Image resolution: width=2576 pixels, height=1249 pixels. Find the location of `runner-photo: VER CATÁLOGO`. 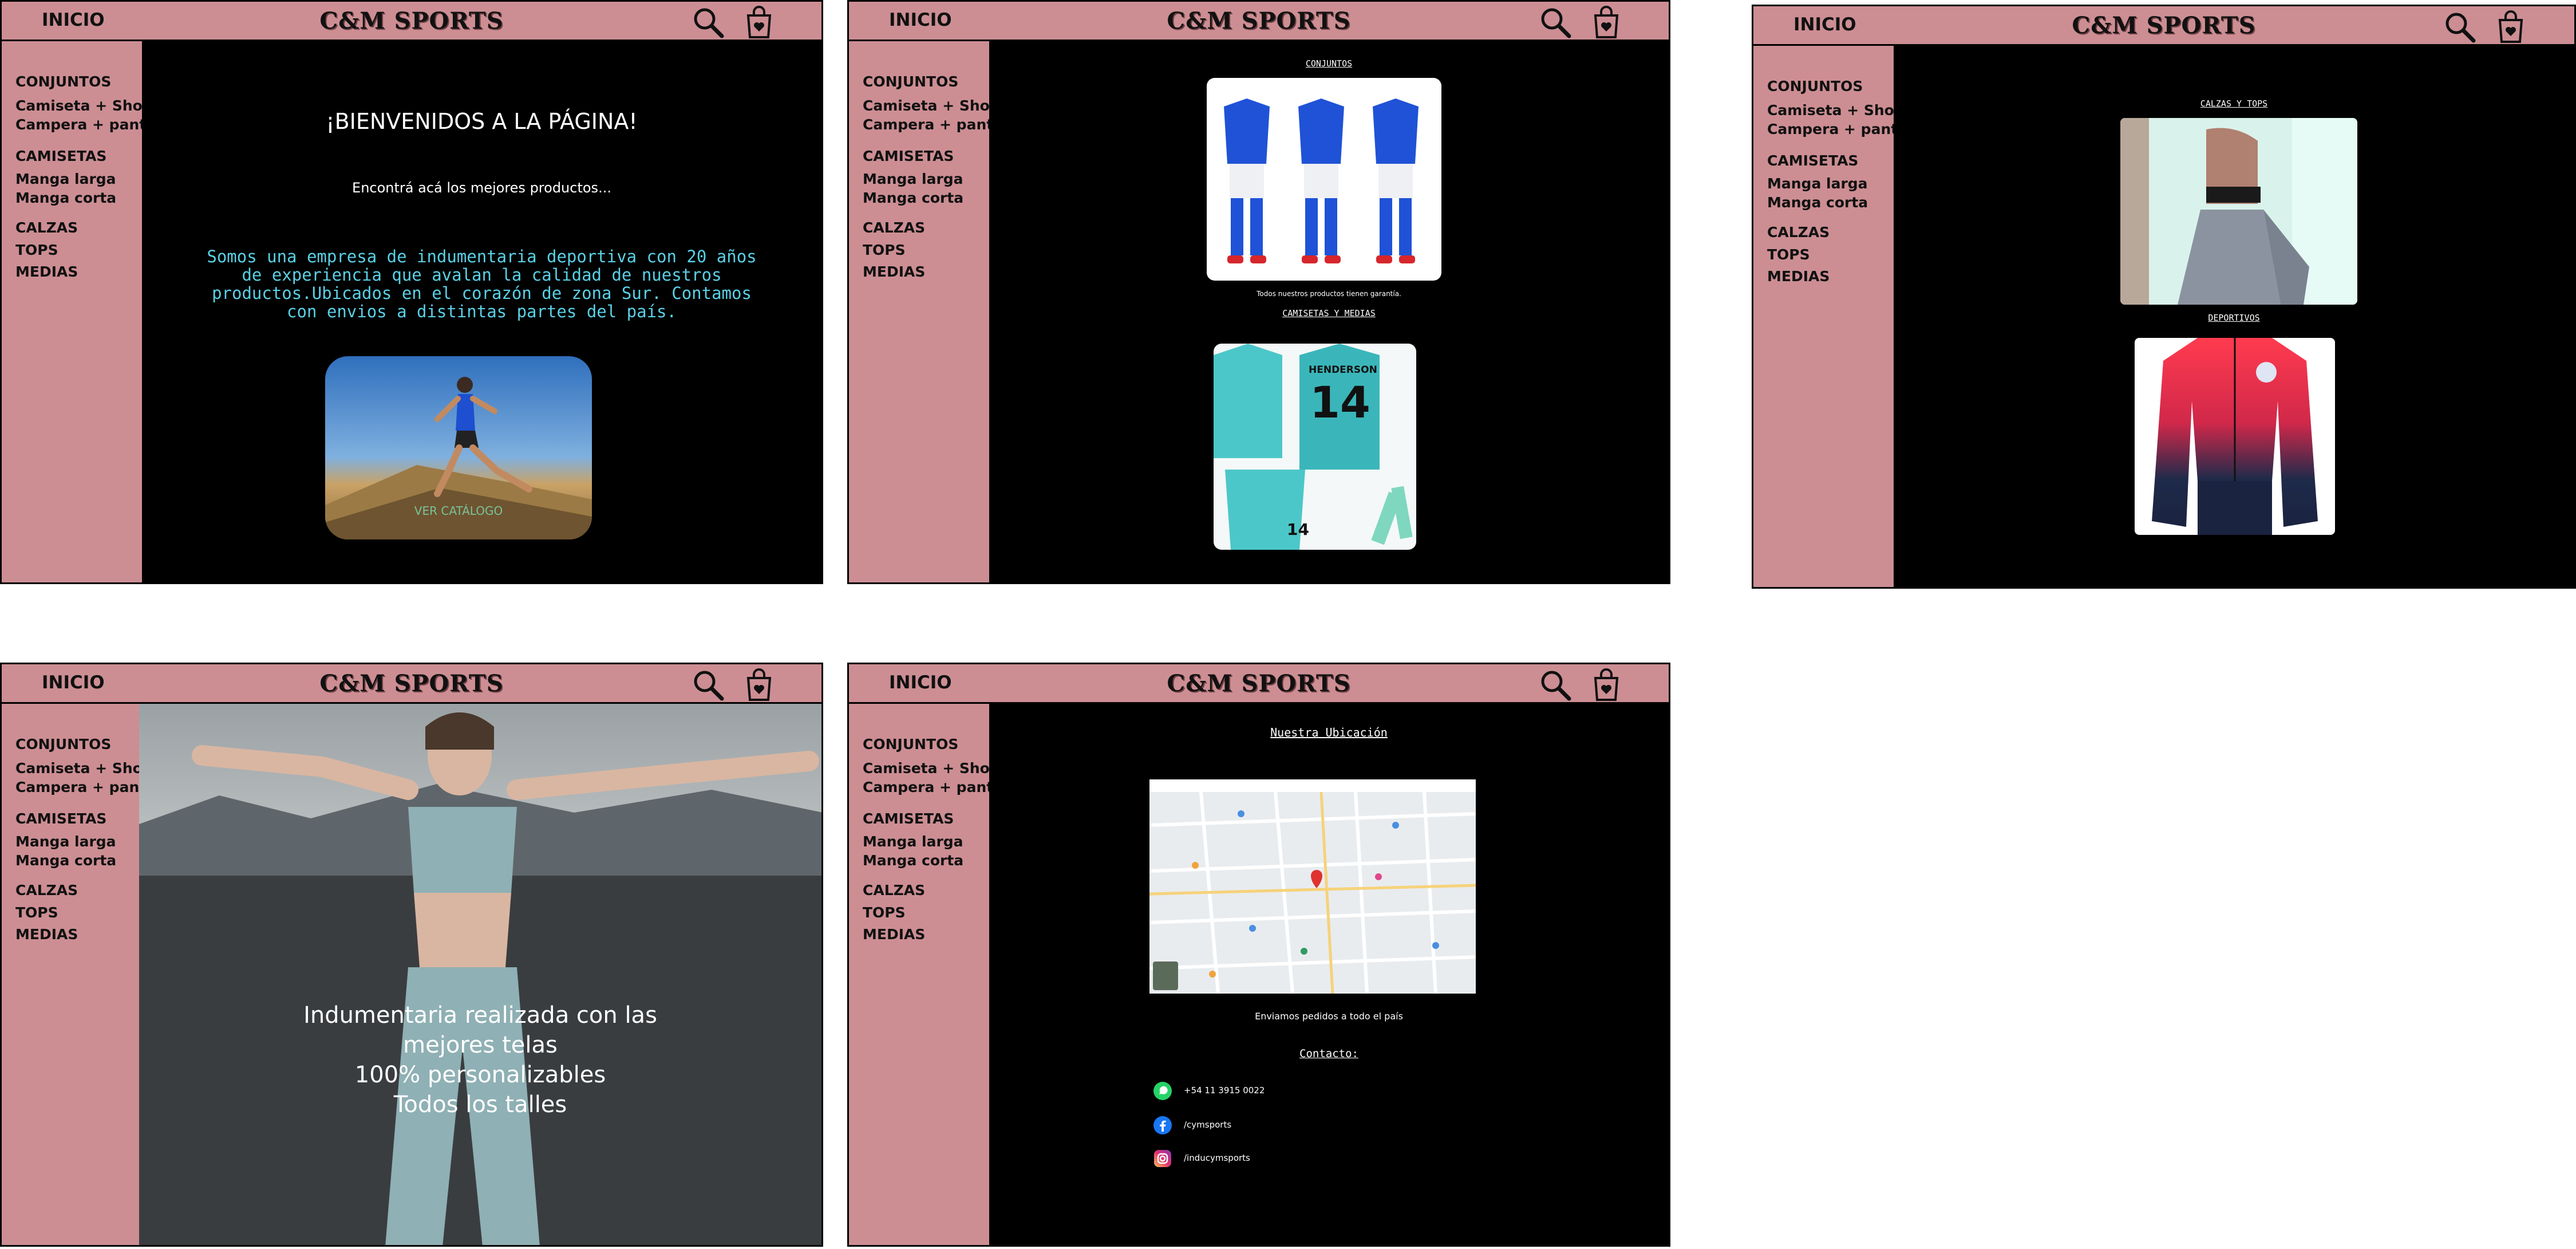

runner-photo: VER CATÁLOGO is located at coordinates (458, 447).